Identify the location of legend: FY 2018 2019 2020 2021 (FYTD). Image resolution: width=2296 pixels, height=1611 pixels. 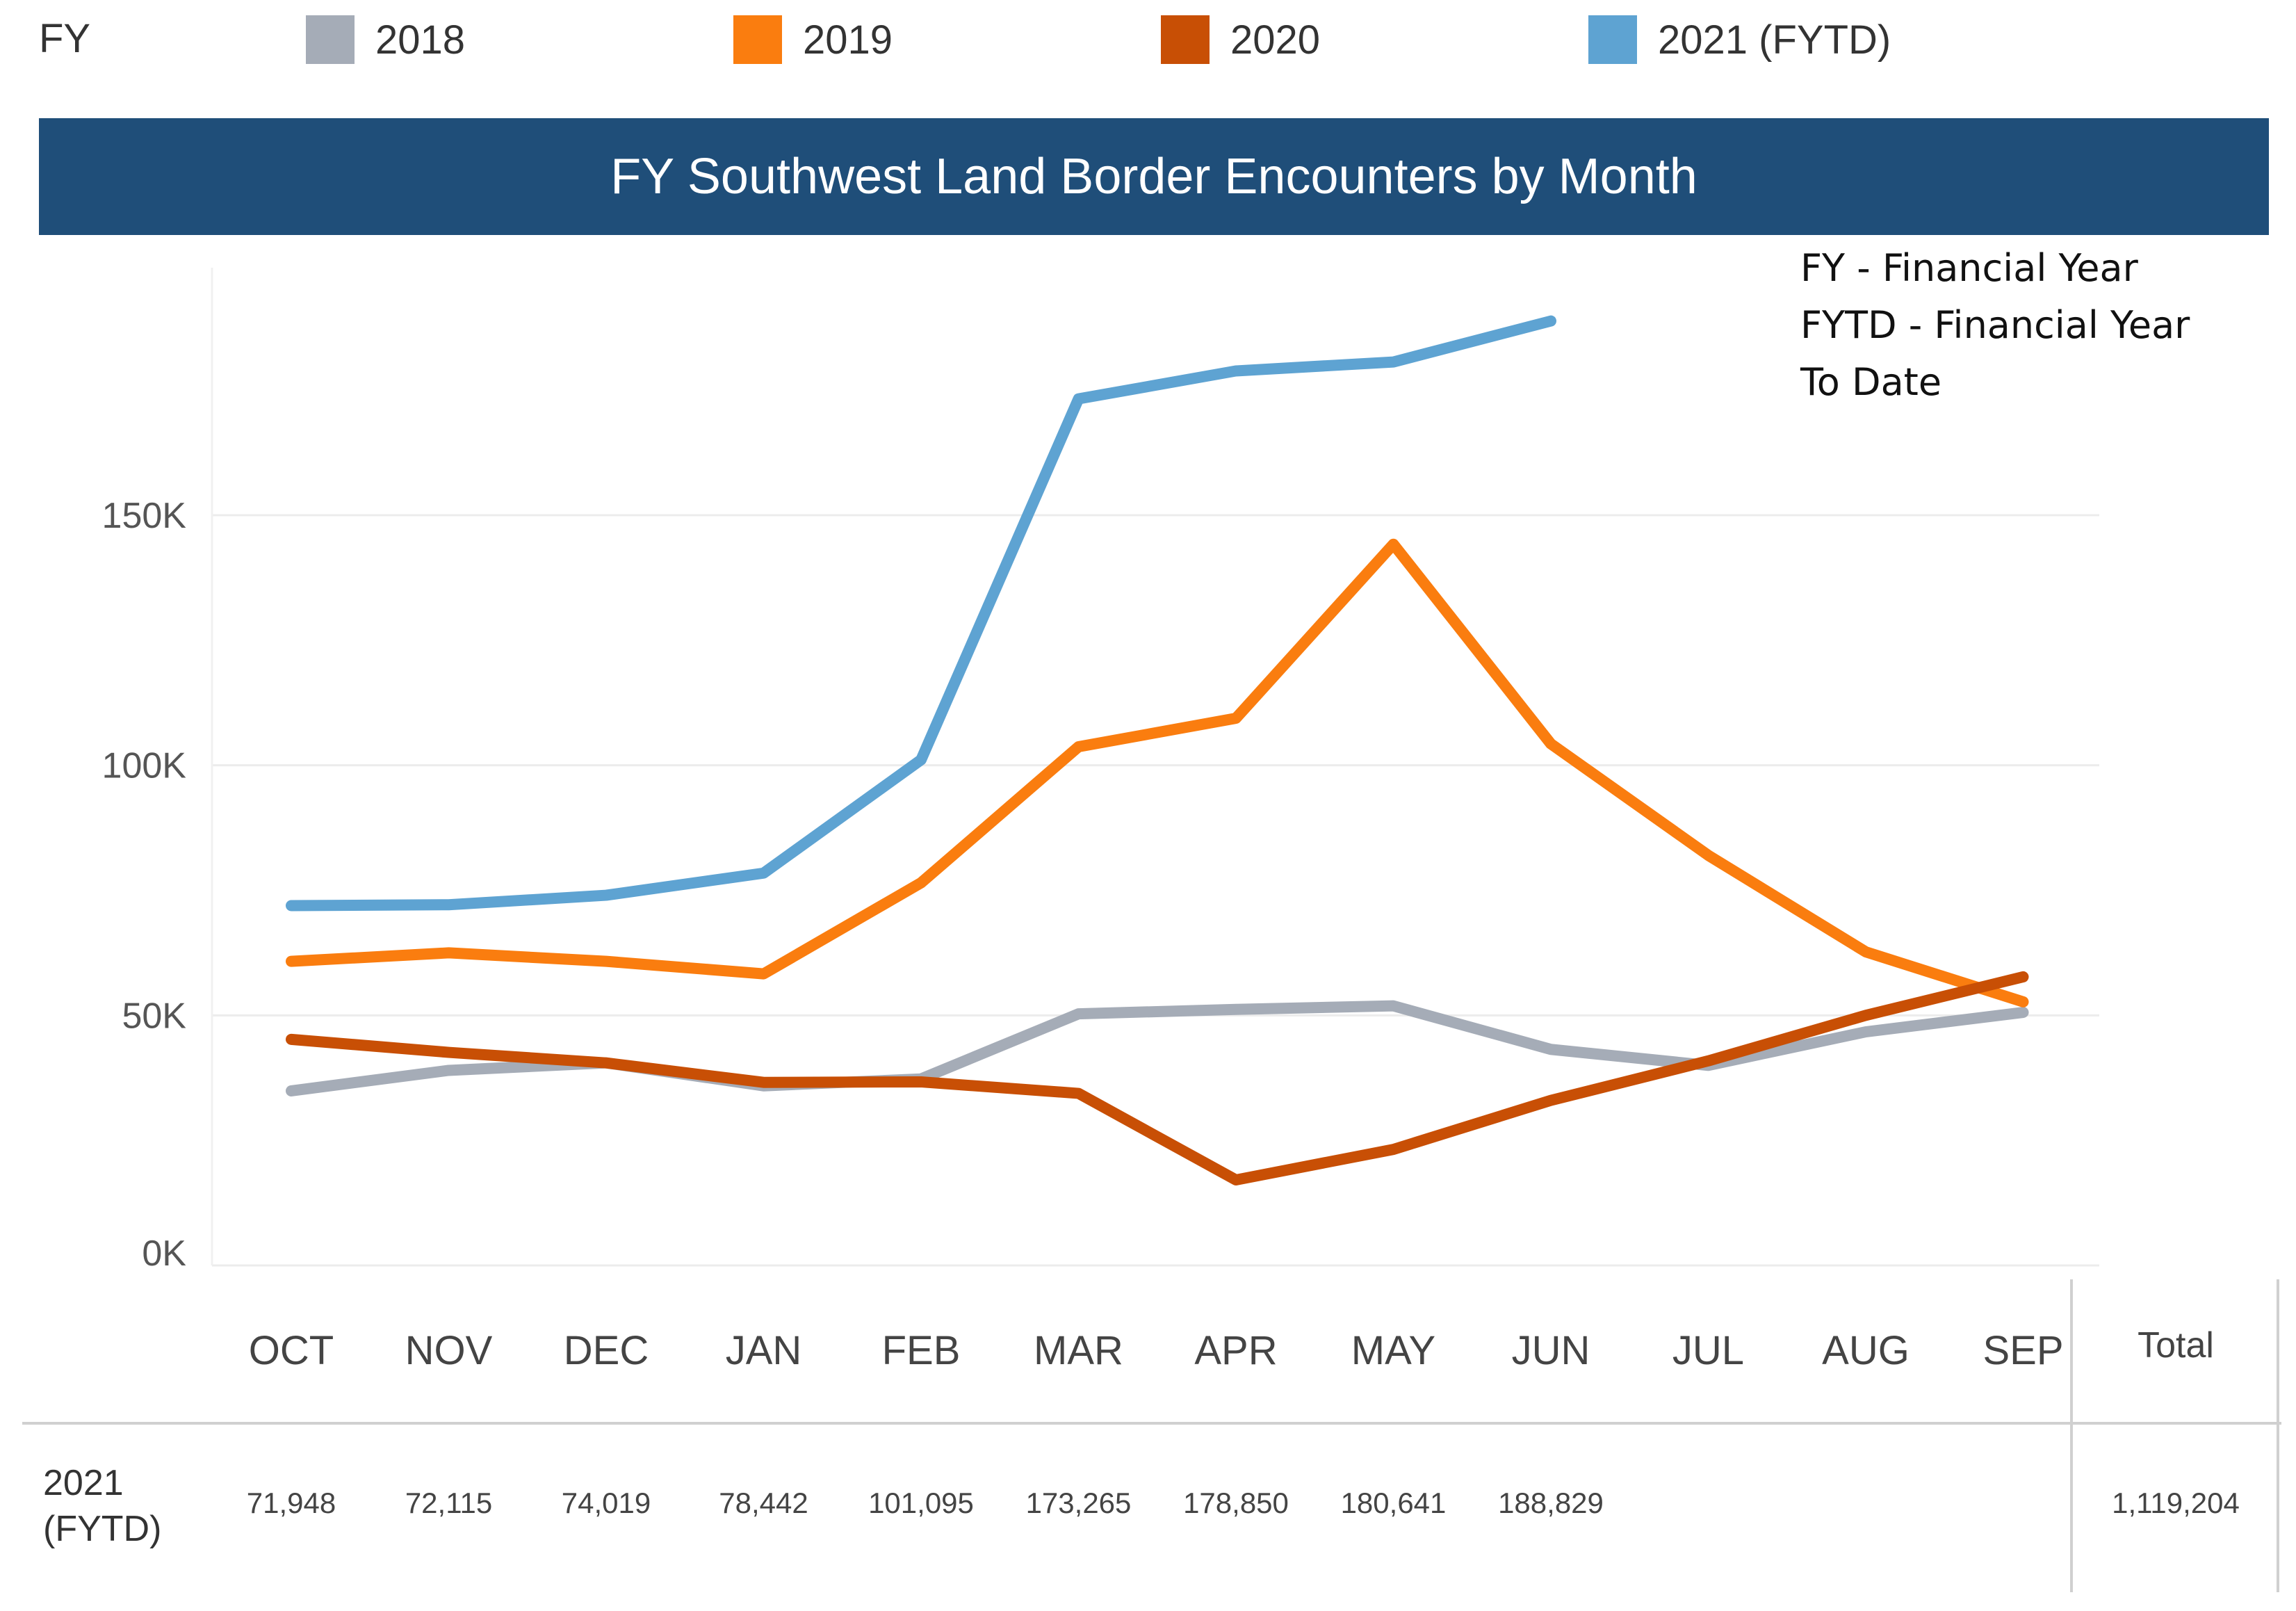
(1148, 42).